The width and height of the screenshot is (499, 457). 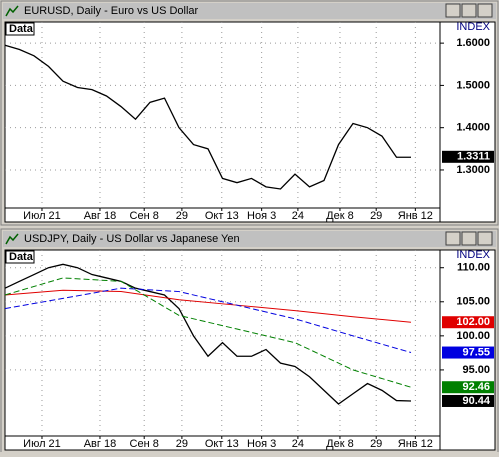 What do you see at coordinates (473, 157) in the screenshot?
I see `last-price-label: 1.3311` at bounding box center [473, 157].